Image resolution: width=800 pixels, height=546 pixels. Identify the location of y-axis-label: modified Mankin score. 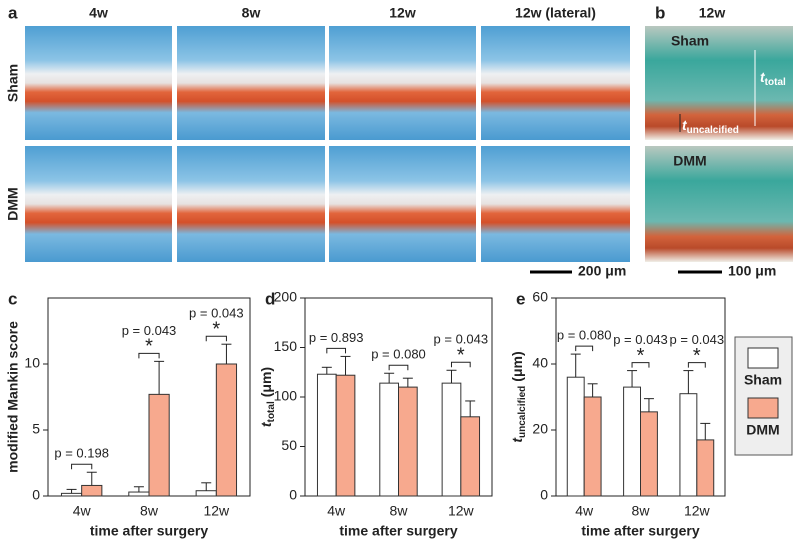
(13, 397).